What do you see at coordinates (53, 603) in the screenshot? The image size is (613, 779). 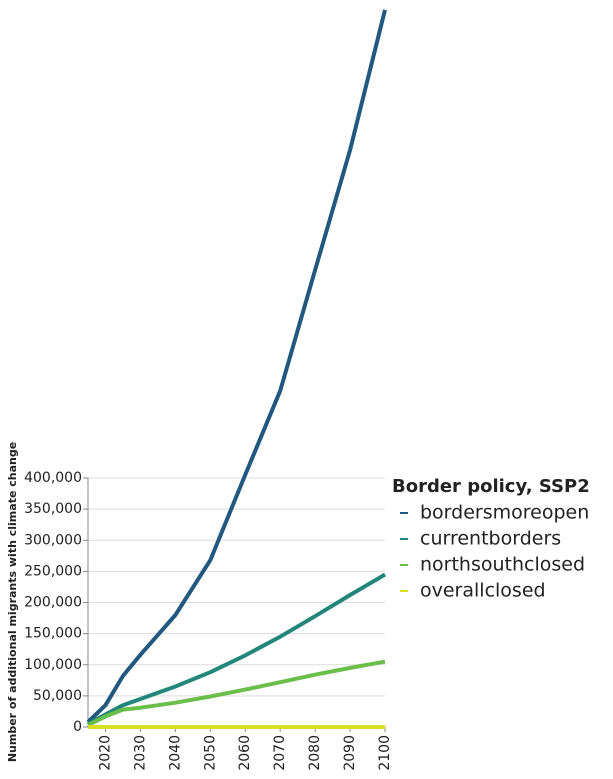 I see `y-tick-label: 200,000` at bounding box center [53, 603].